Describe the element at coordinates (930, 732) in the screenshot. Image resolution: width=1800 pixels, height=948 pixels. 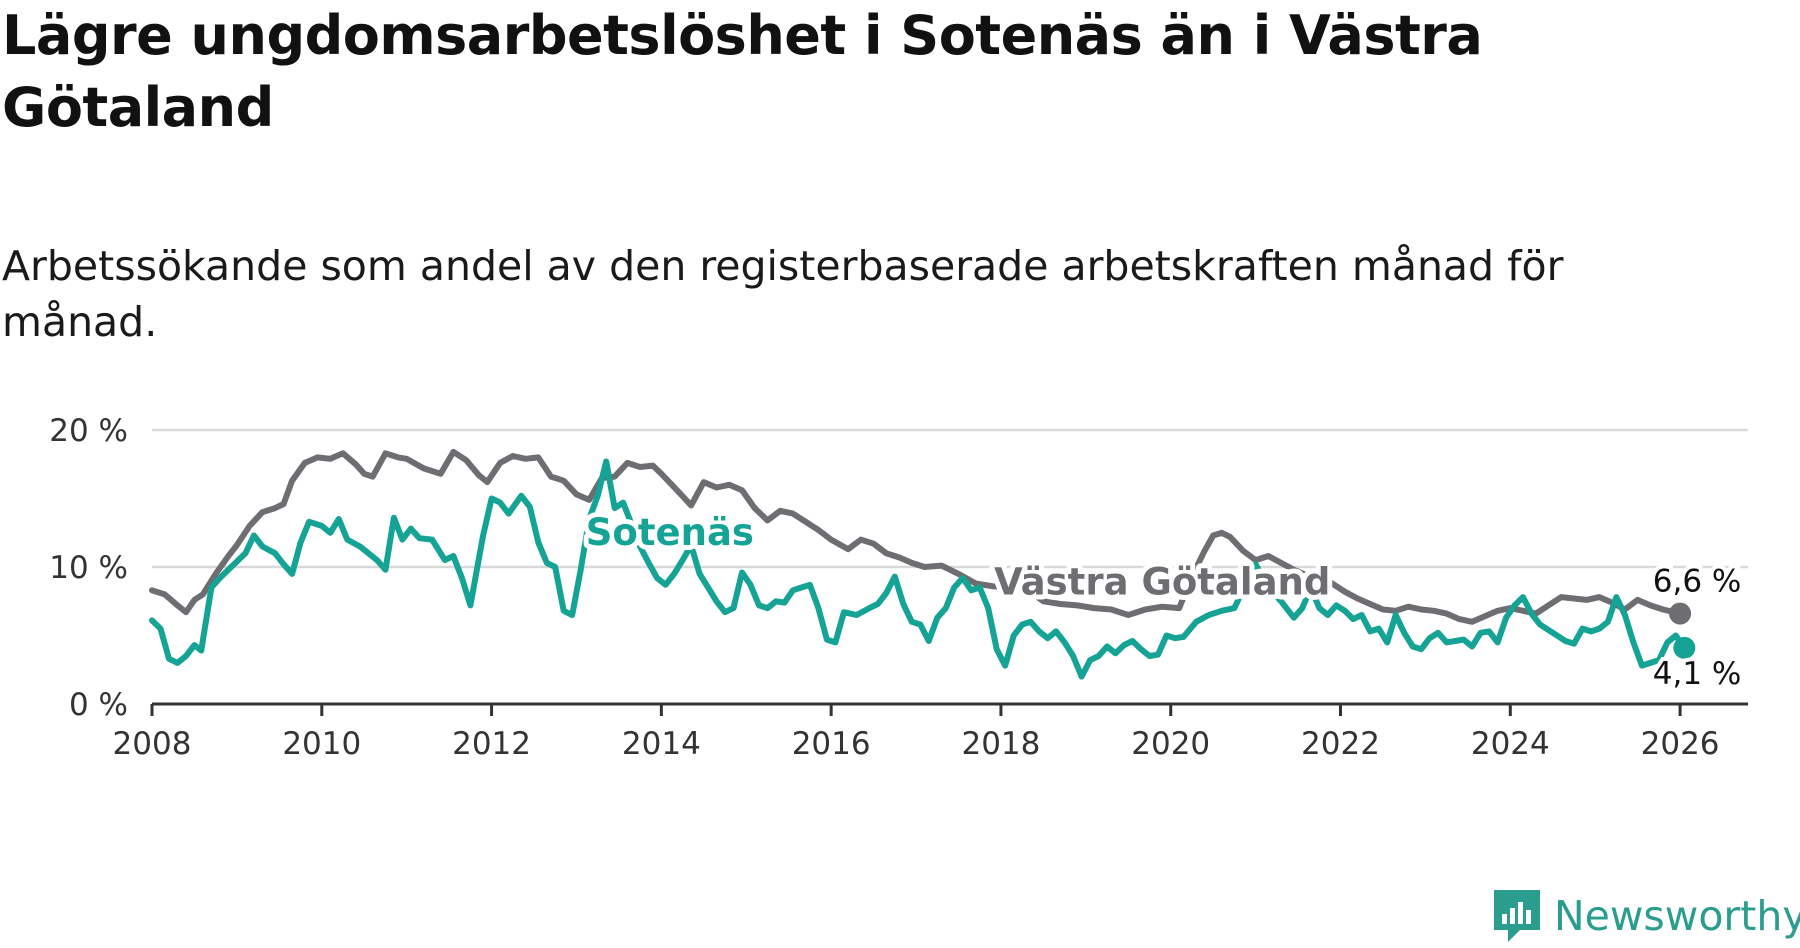
I see `x-axis: 2008 2010 2012 2014 2016 2018 2020 2022 2024 2026` at that location.